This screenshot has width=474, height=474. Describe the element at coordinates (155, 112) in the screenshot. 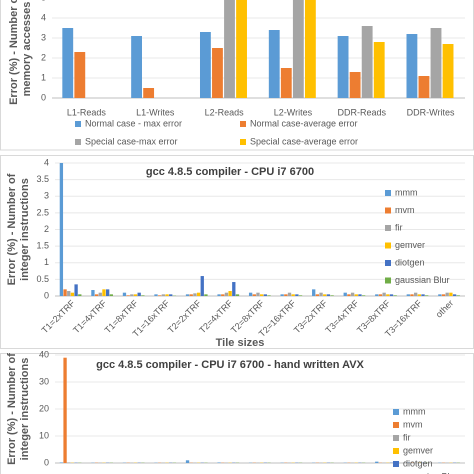

I see `x-tick-label: L1-Writes` at that location.